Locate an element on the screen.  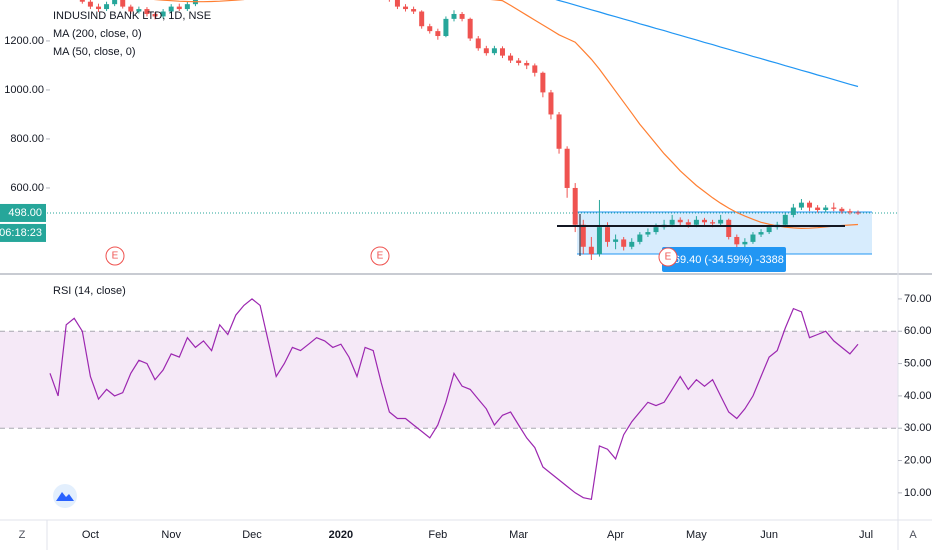
auto-scale-button: A is located at coordinates (913, 535).